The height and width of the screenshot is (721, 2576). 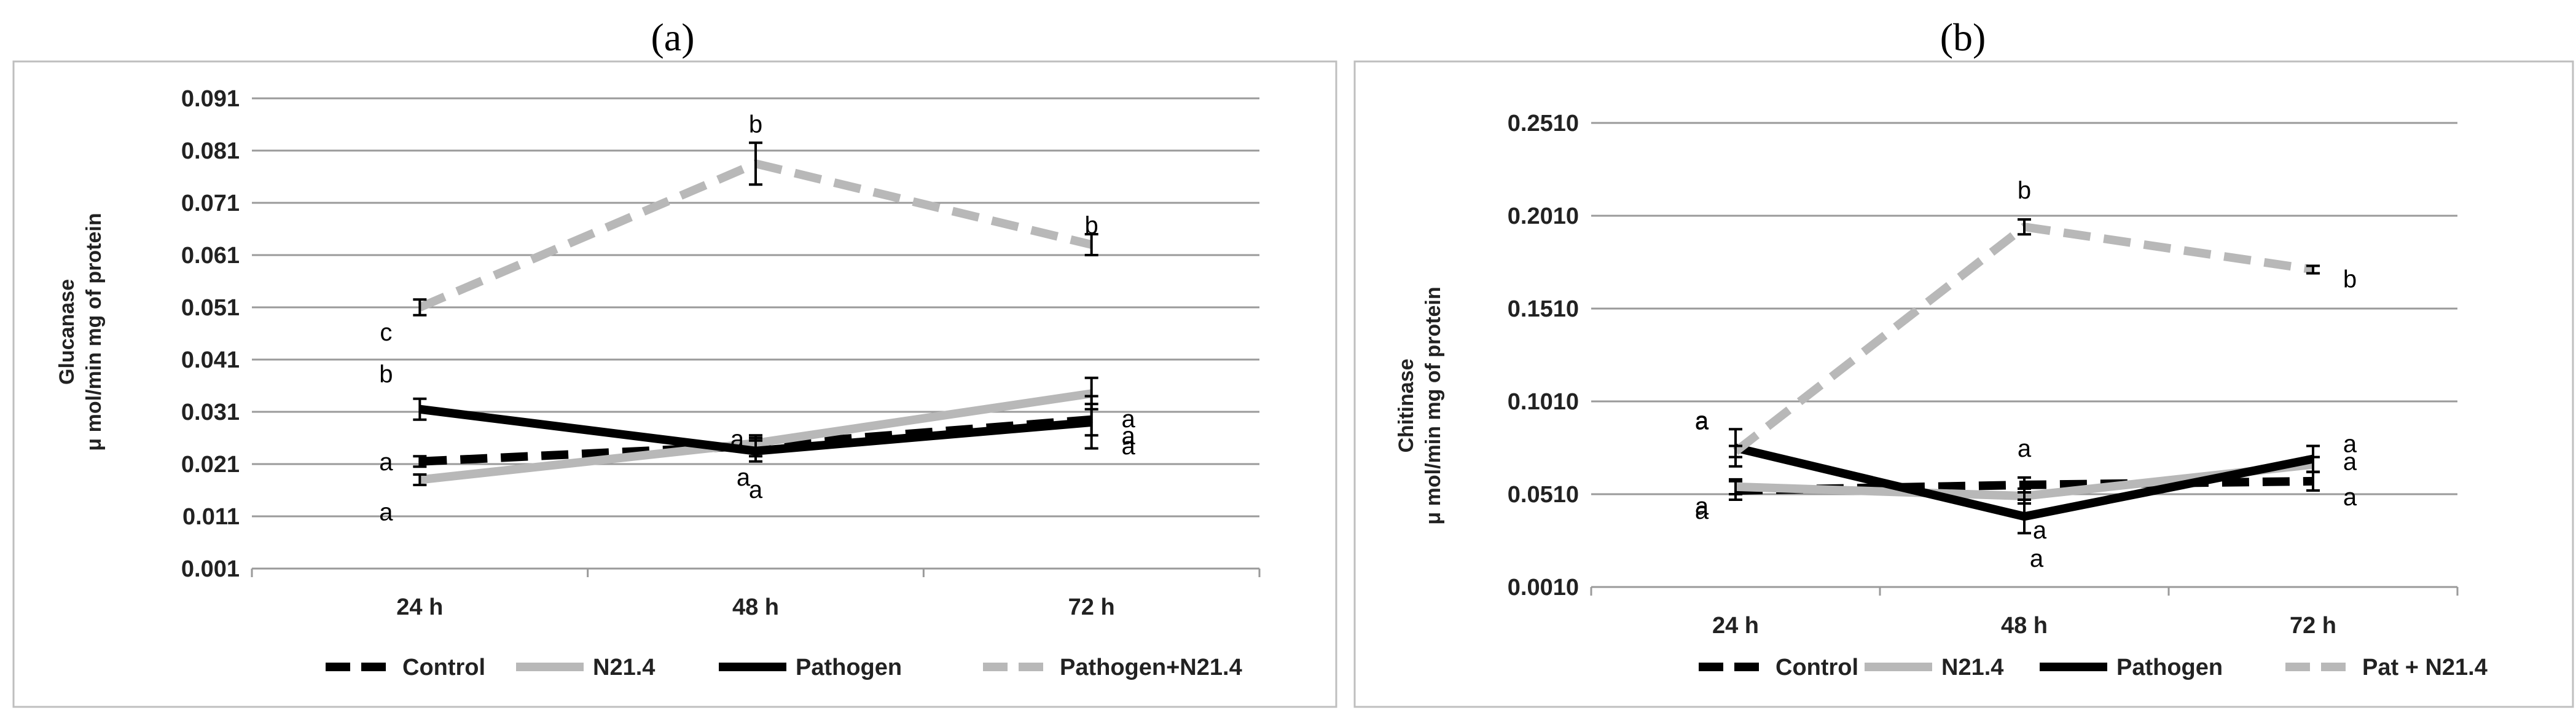 I want to click on y-tick-label: 0.031, so click(x=210, y=412).